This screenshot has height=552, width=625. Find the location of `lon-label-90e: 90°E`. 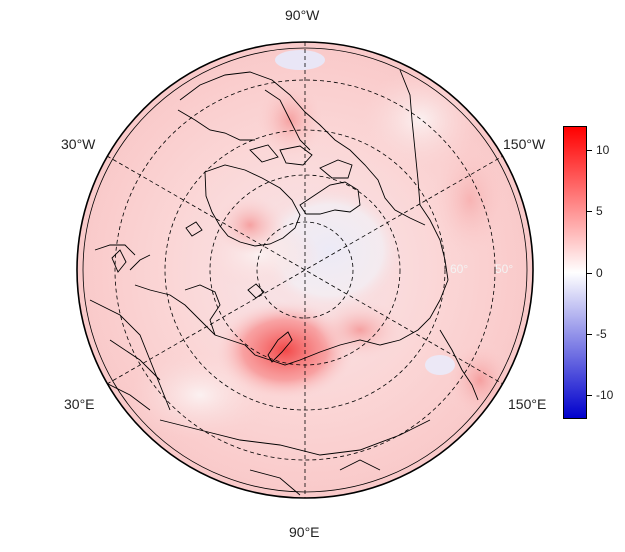

lon-label-90e: 90°E is located at coordinates (304, 532).